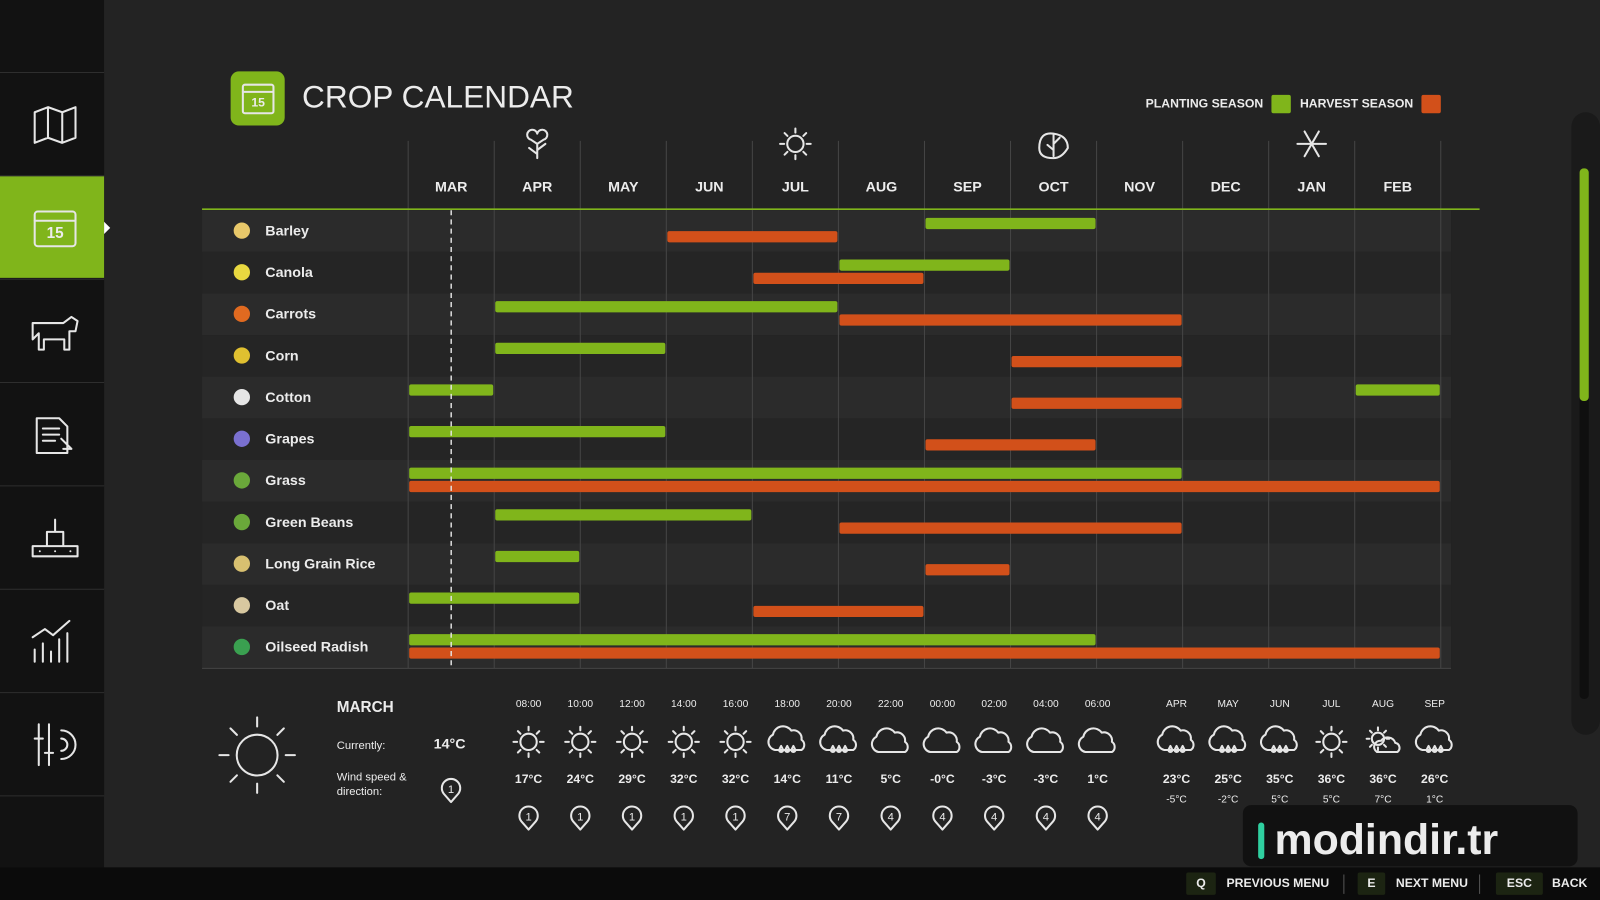 Image resolution: width=1600 pixels, height=900 pixels. I want to click on monthly-forecast: AUG 36°C 7°C, so click(1383, 752).